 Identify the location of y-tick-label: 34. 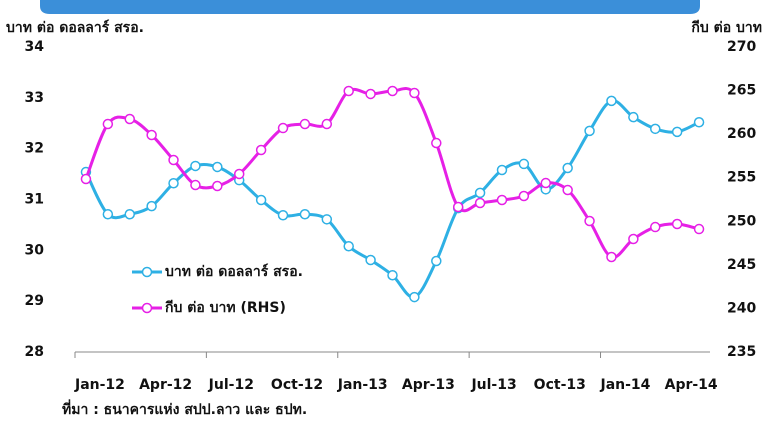
(35, 47).